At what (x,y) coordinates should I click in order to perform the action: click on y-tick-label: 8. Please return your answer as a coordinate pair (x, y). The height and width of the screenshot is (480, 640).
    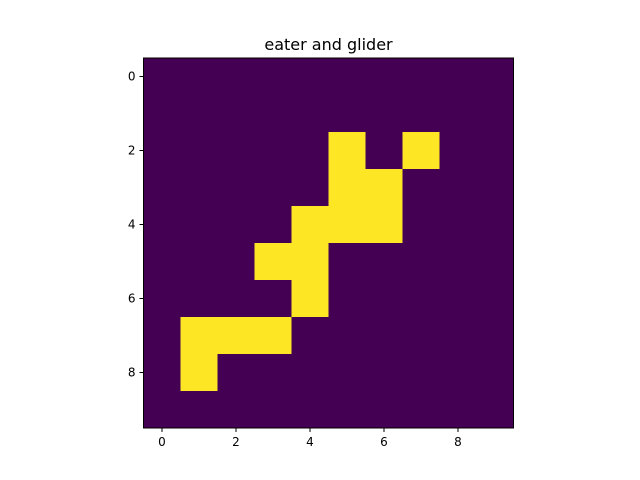
    Looking at the image, I should click on (132, 373).